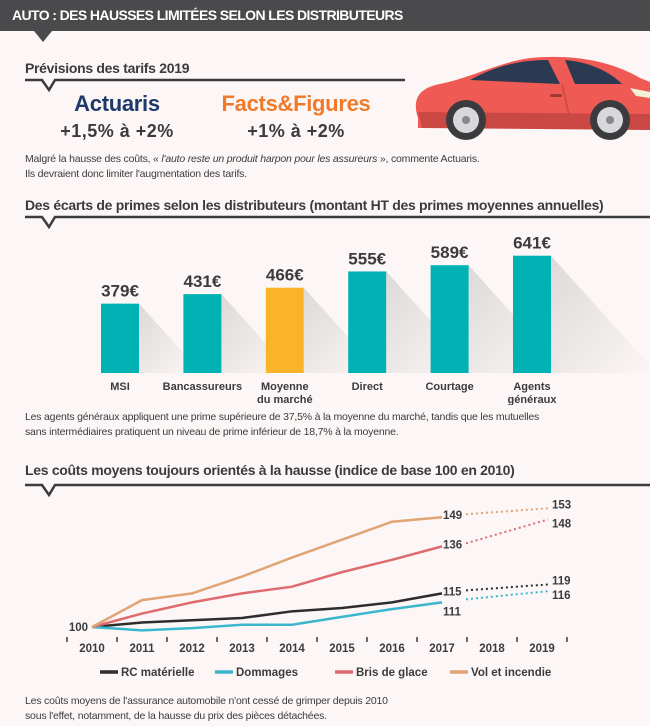  Describe the element at coordinates (452, 545) in the screenshot. I see `end-value-label: 136` at that location.